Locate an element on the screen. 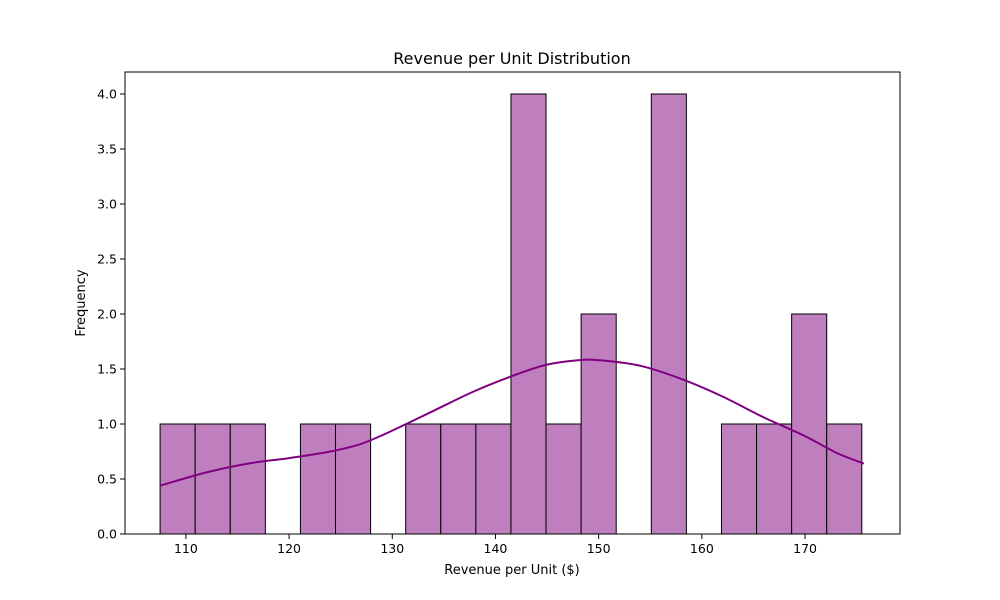 This screenshot has width=1000, height=600. x-tick-label: 140 is located at coordinates (496, 548).